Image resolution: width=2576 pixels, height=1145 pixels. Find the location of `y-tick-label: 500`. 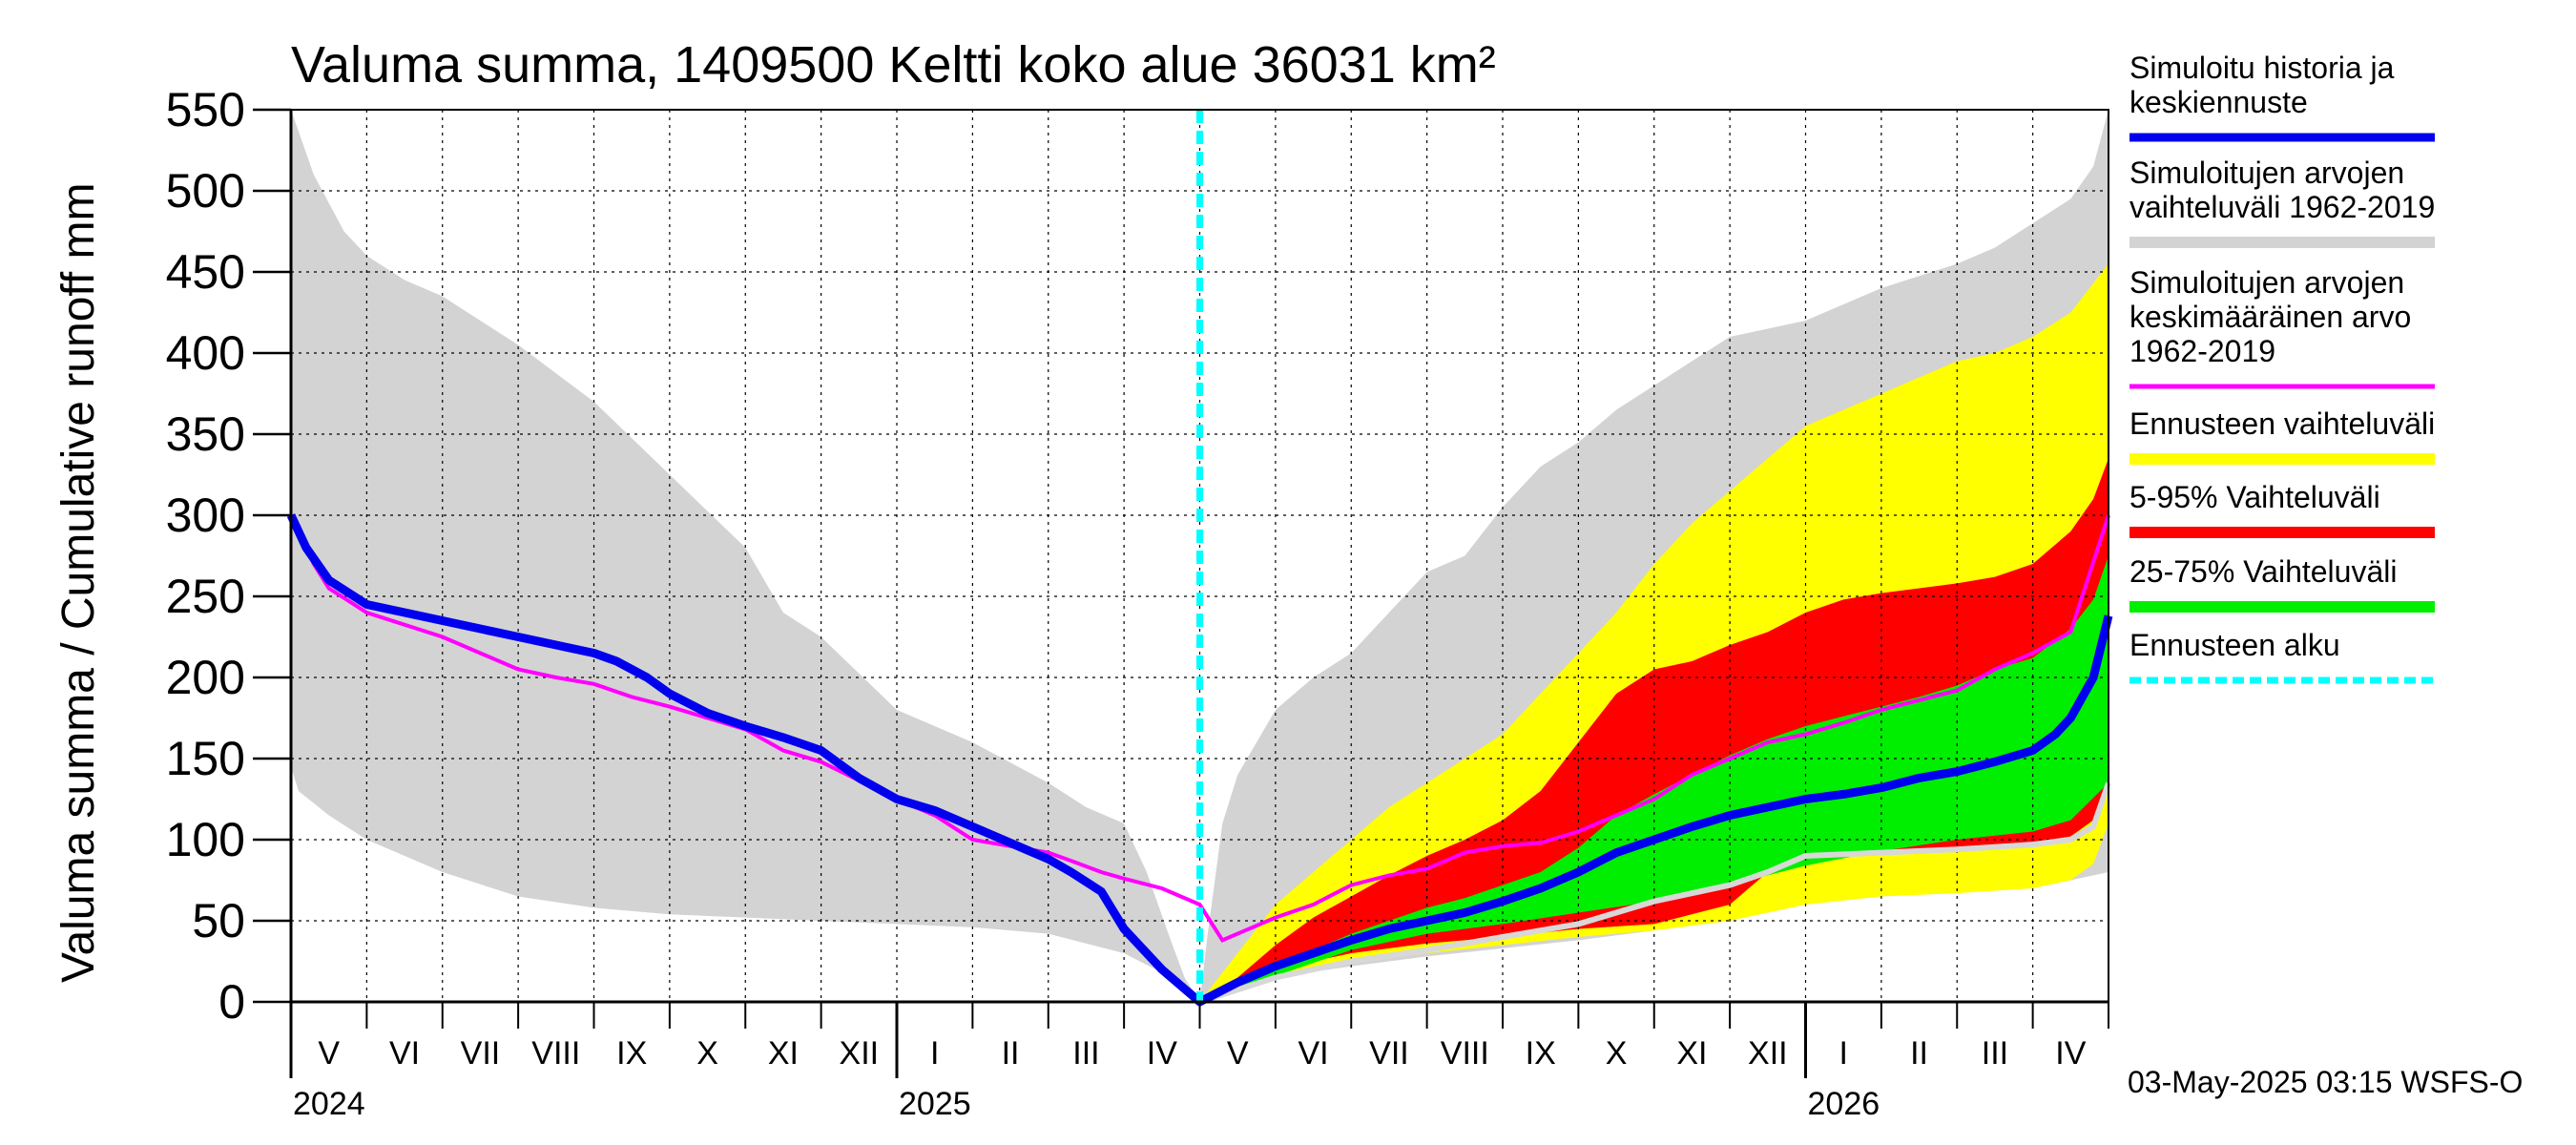

y-tick-label: 500 is located at coordinates (205, 191).